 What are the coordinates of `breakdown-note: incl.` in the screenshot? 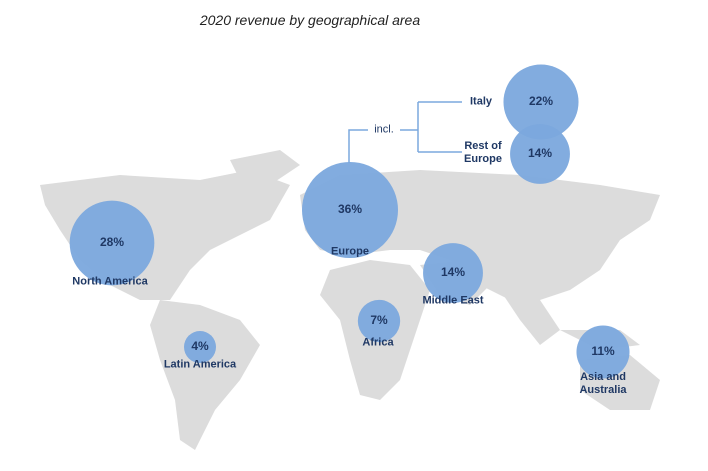 It's located at (384, 129).